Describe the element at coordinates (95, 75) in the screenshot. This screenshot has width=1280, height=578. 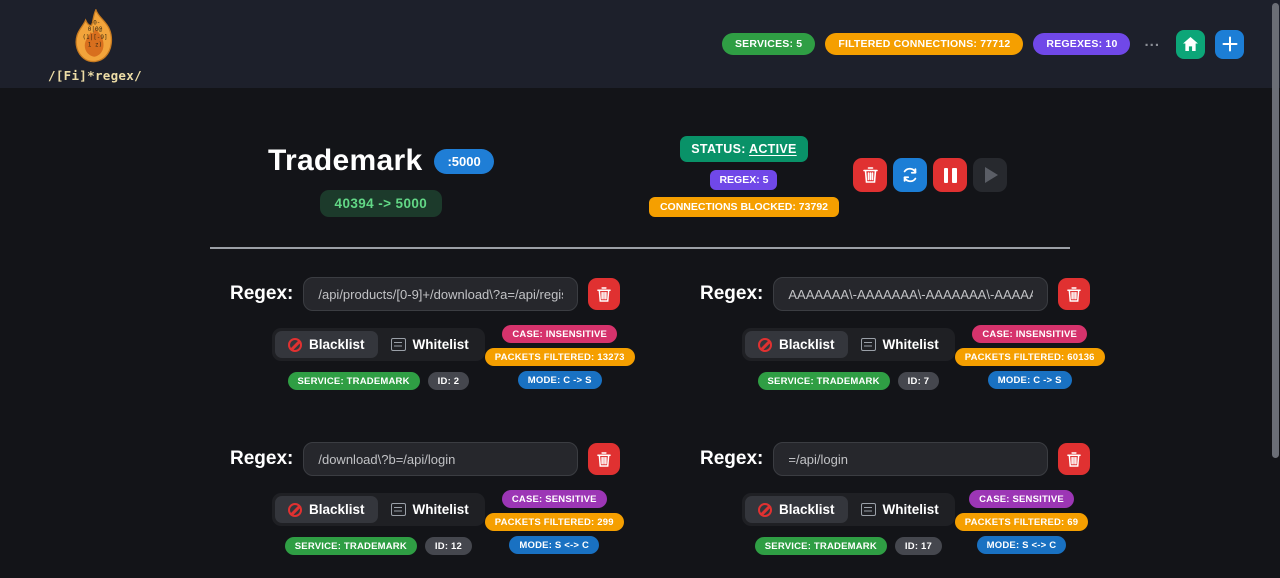
I see `logo-text: /[Fi]*regex/` at that location.